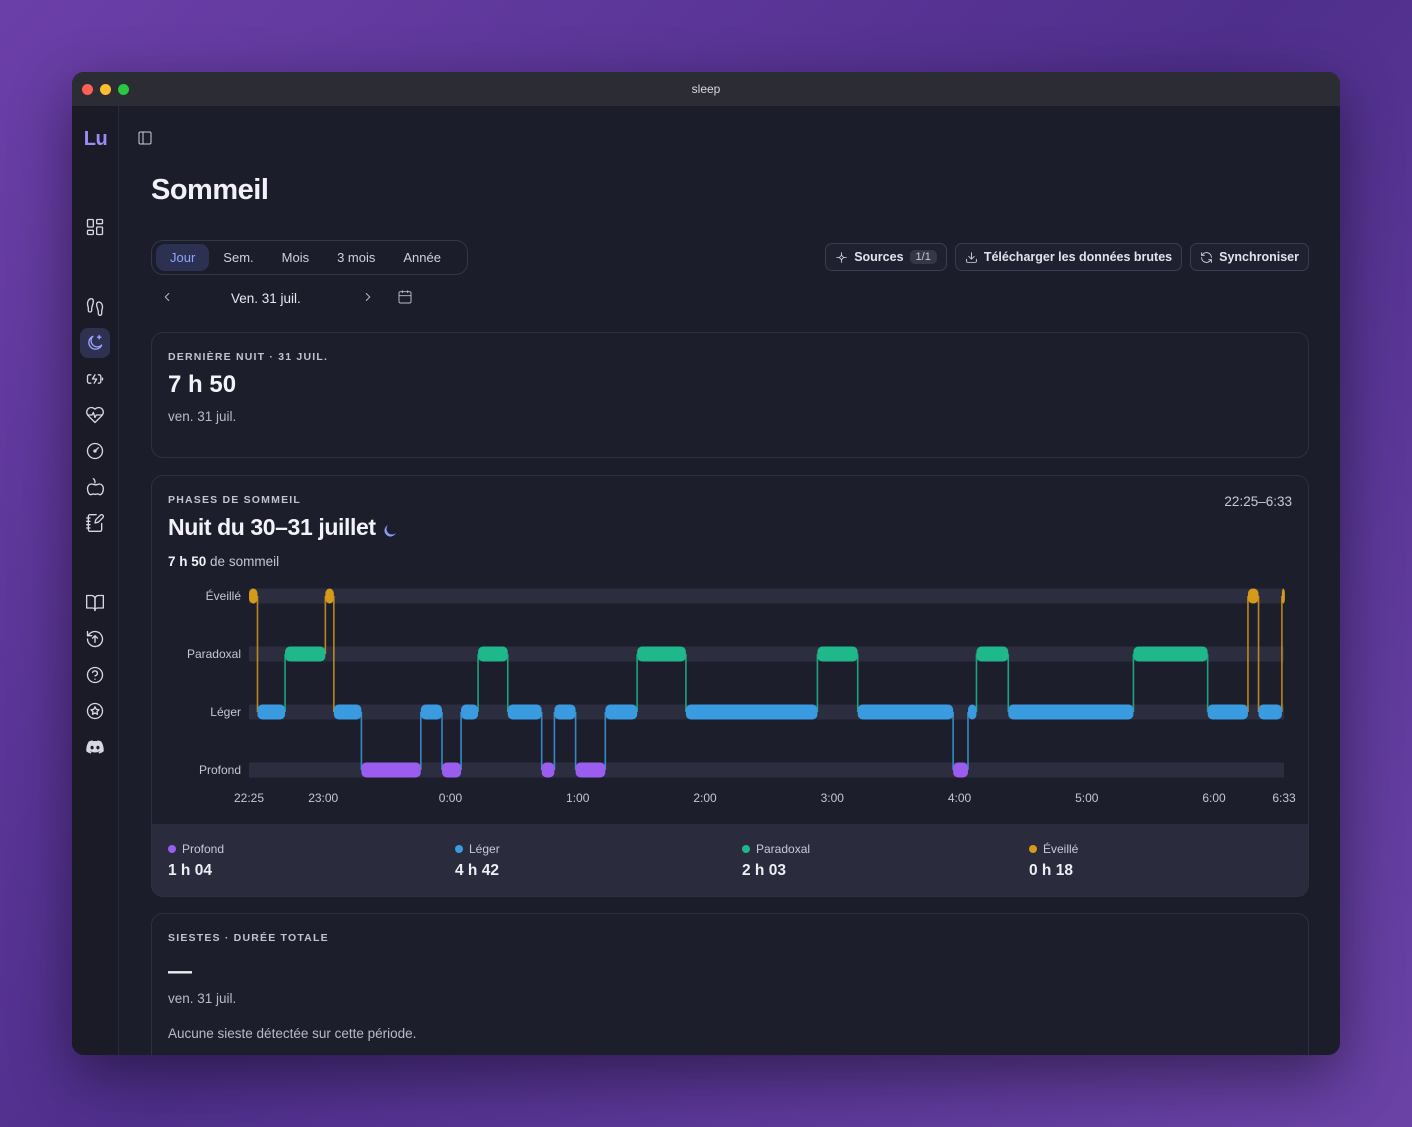 This screenshot has width=1412, height=1127. Describe the element at coordinates (971, 257) in the screenshot. I see `download-icon` at that location.